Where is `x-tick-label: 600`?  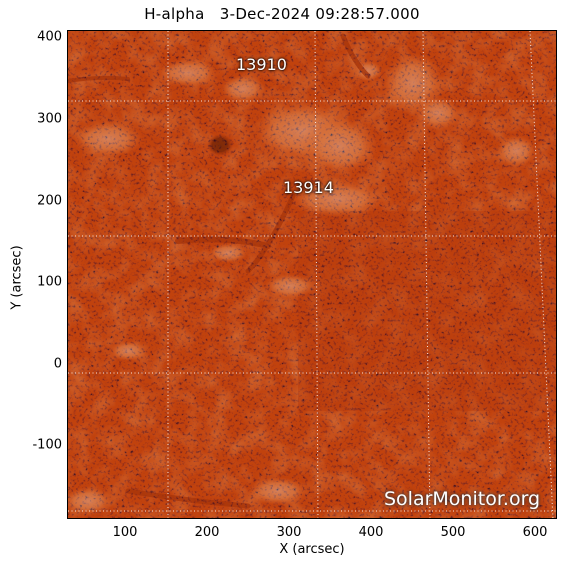
x-tick-label: 600 is located at coordinates (535, 532).